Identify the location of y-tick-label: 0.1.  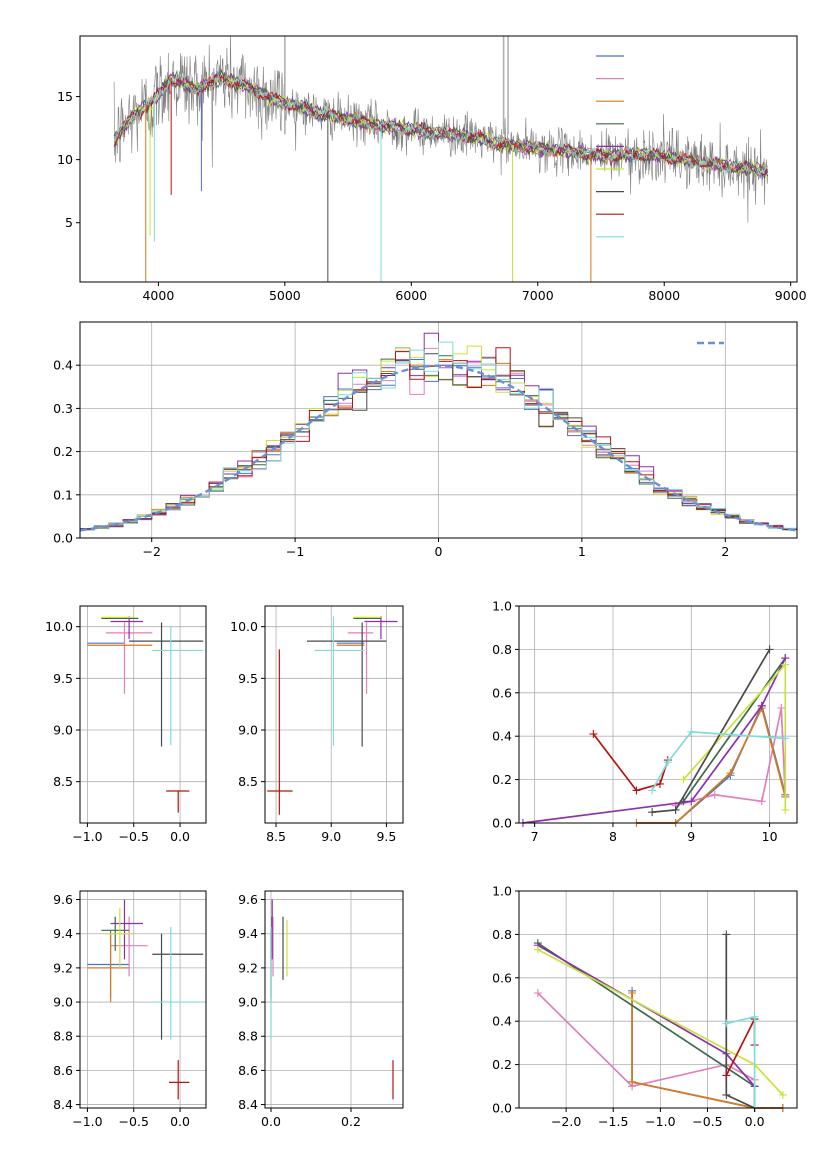
(63, 494).